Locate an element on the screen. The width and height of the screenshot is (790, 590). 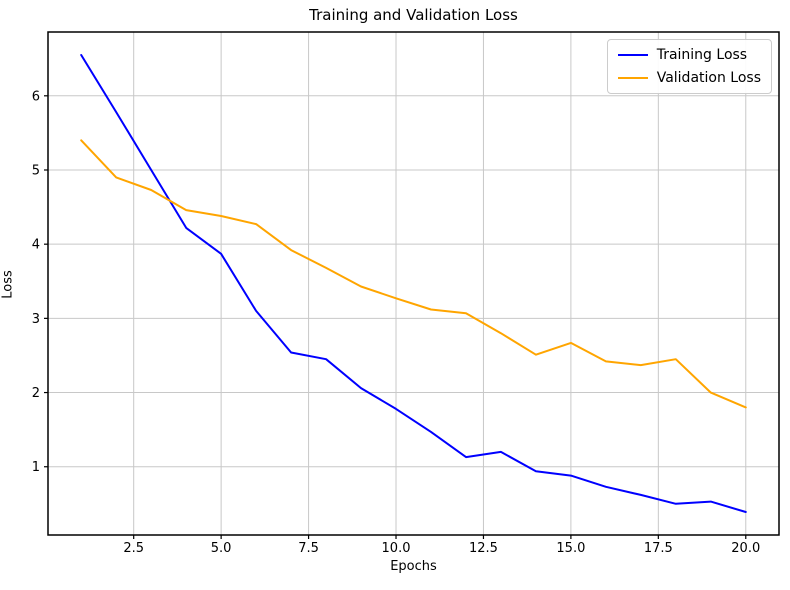
x-tick-label: 10.0 is located at coordinates (396, 548).